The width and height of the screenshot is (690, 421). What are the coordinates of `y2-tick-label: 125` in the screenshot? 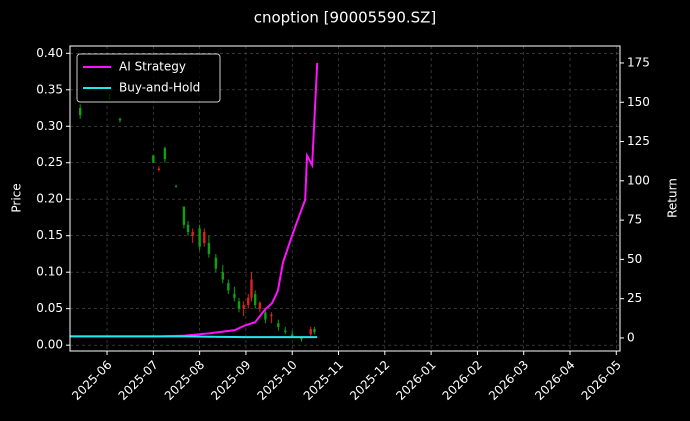 It's located at (638, 141).